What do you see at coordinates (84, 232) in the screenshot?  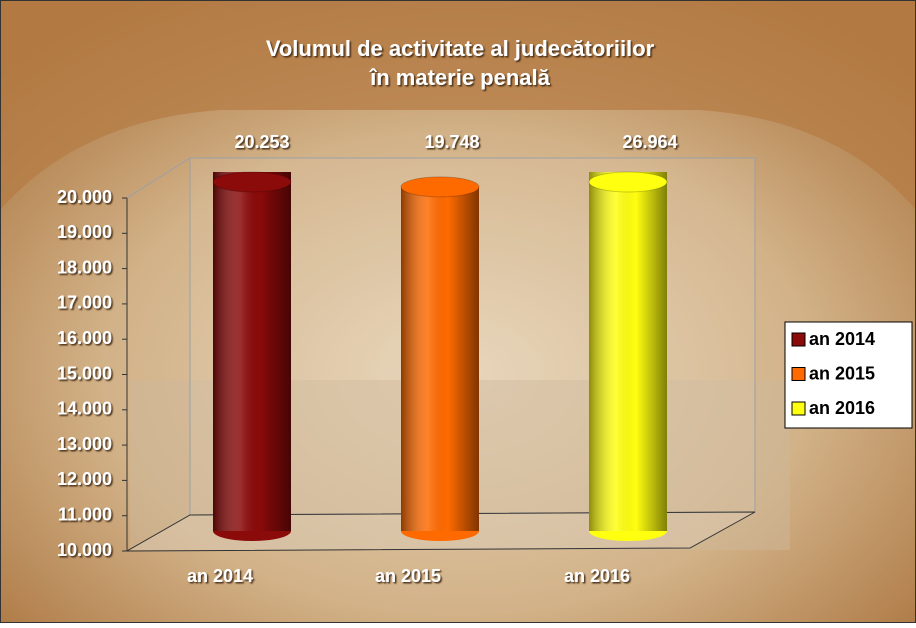 I see `y-tick-label: 19.000` at bounding box center [84, 232].